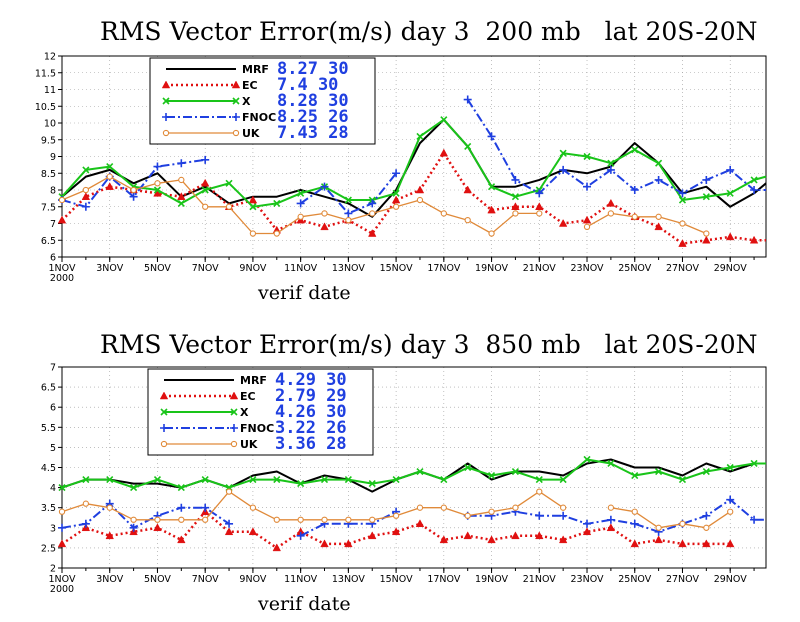 The image size is (800, 622). I want to click on x-tick-label: 11NOV, so click(301, 268).